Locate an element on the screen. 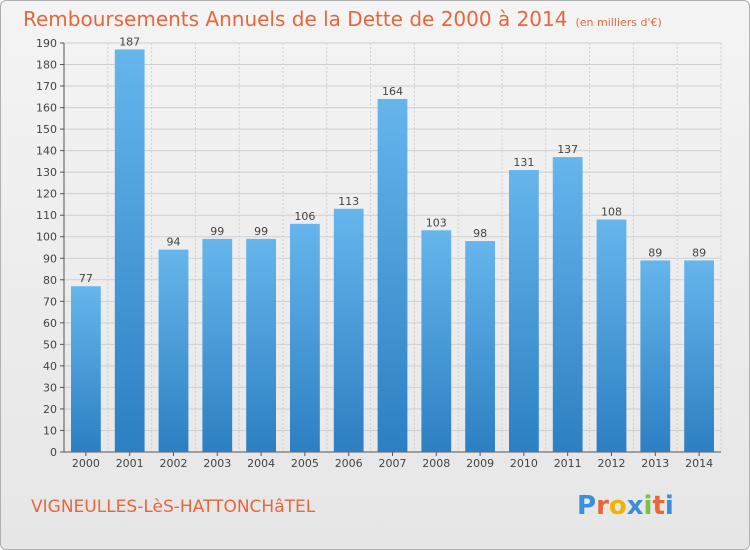 The width and height of the screenshot is (750, 550). x-tick-label: 2005 is located at coordinates (305, 463).